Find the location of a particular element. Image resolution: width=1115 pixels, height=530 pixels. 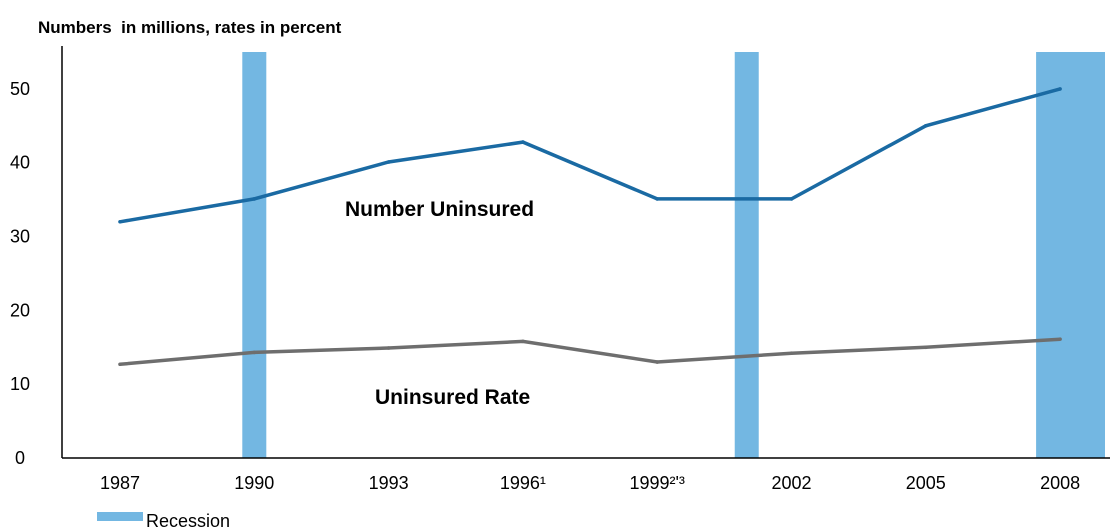

x-tick-label-5: 2002 is located at coordinates (791, 483).